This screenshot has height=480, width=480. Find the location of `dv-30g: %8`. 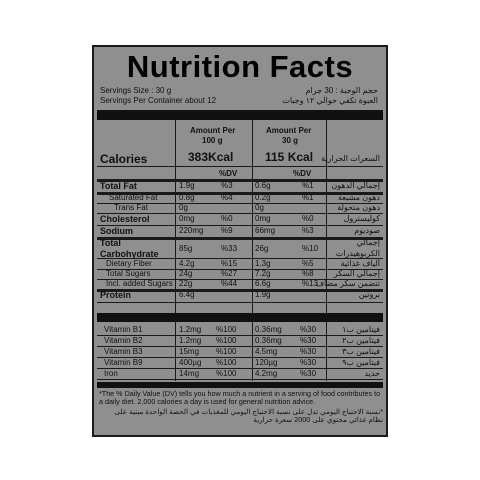

dv-30g: %8 is located at coordinates (308, 273).